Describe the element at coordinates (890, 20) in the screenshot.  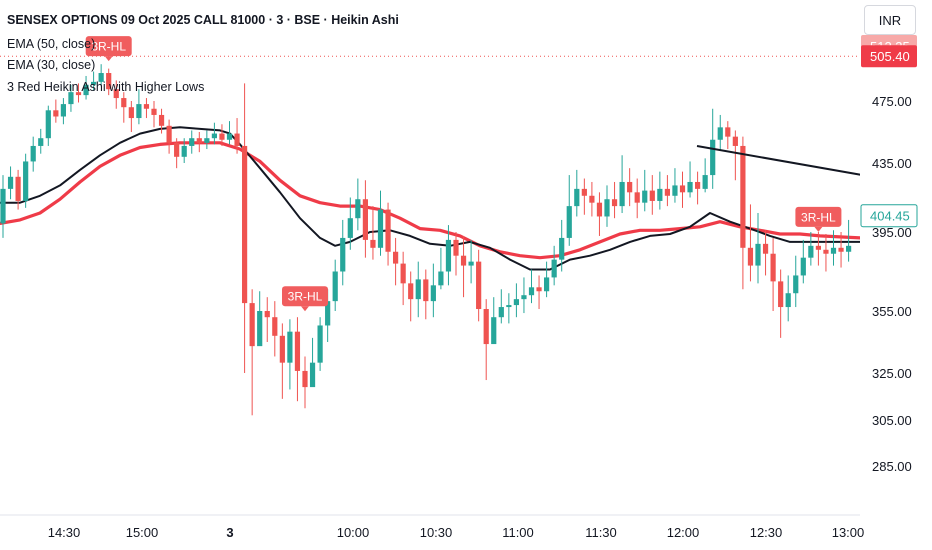
I see `currency-selector: INR` at that location.